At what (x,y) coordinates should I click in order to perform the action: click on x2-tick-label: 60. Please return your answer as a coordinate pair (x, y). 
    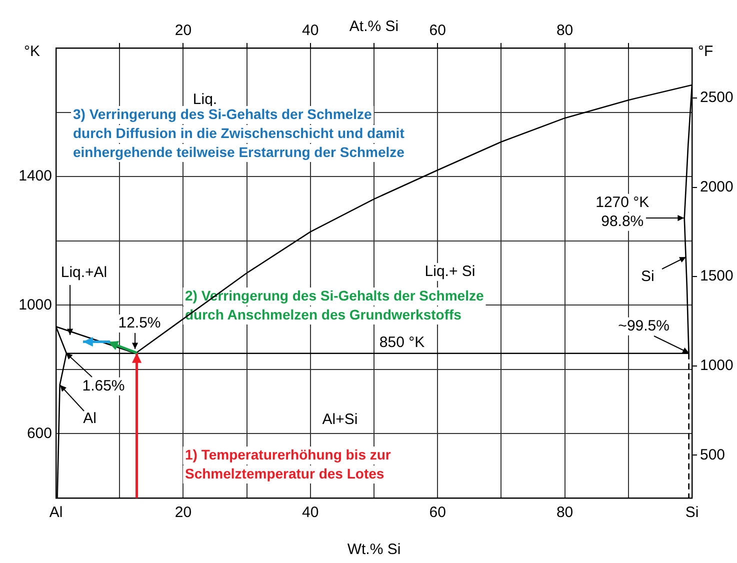
    Looking at the image, I should click on (437, 31).